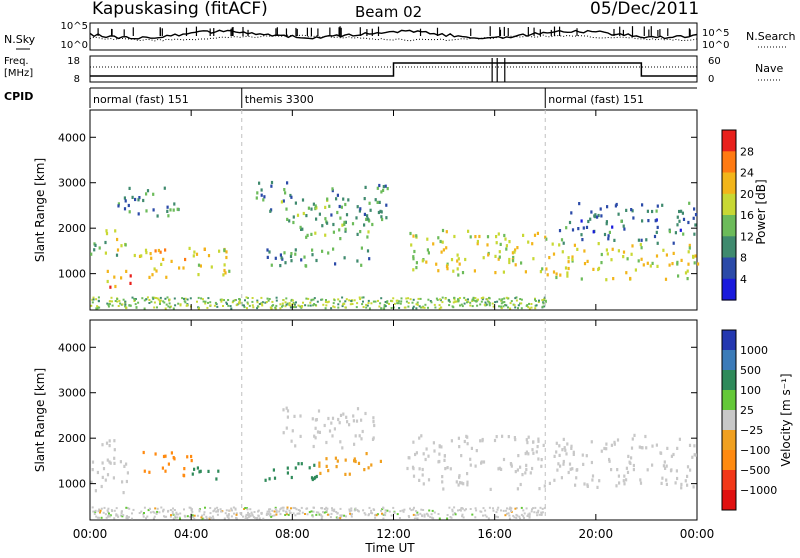 The width and height of the screenshot is (800, 558). I want to click on colorbar-swatch, so click(729, 204).